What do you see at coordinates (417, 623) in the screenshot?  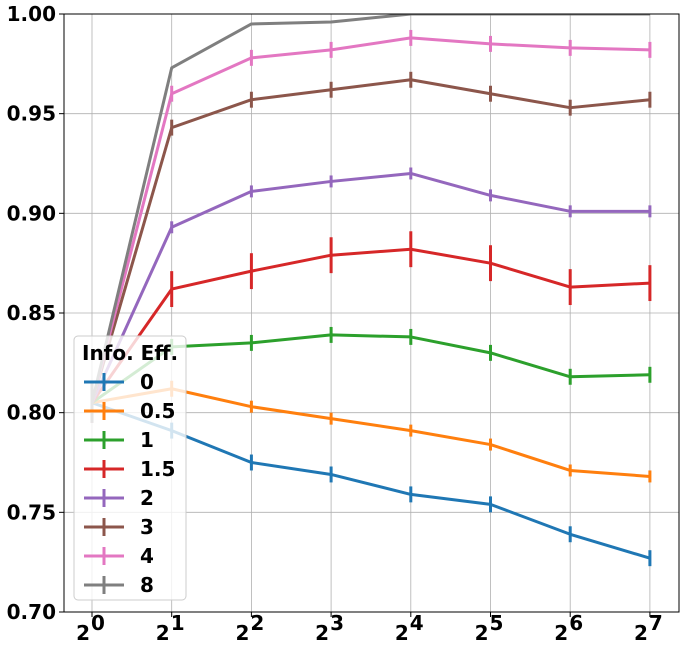 I see `x-tick-label-exponent: 4` at bounding box center [417, 623].